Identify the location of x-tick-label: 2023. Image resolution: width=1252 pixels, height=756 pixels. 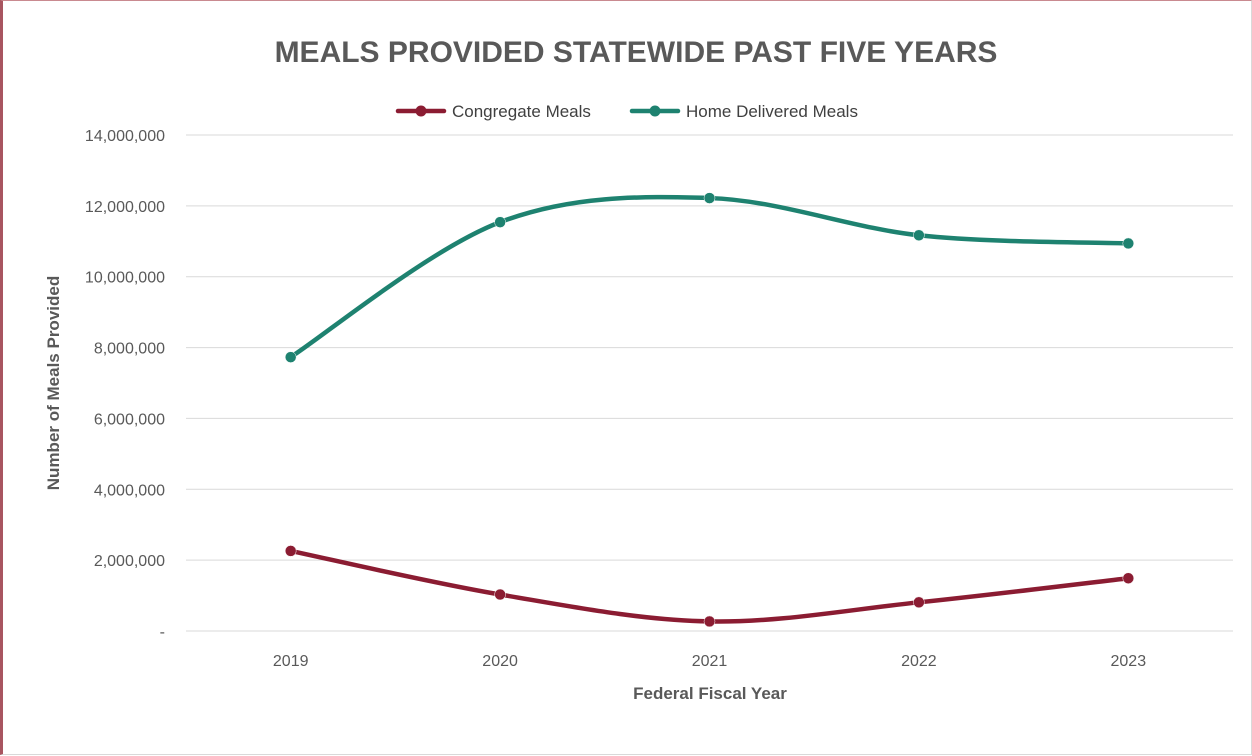
(1129, 661).